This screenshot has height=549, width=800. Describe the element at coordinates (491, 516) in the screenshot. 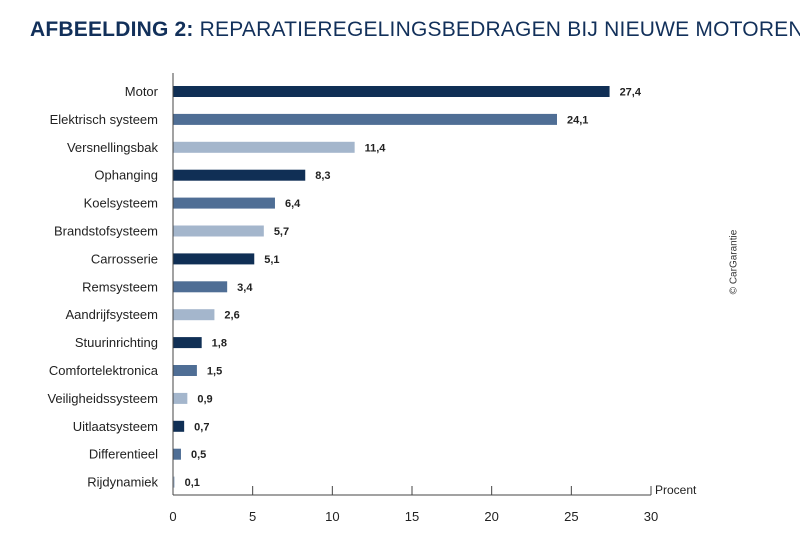

I see `x-tick-label: 20` at that location.